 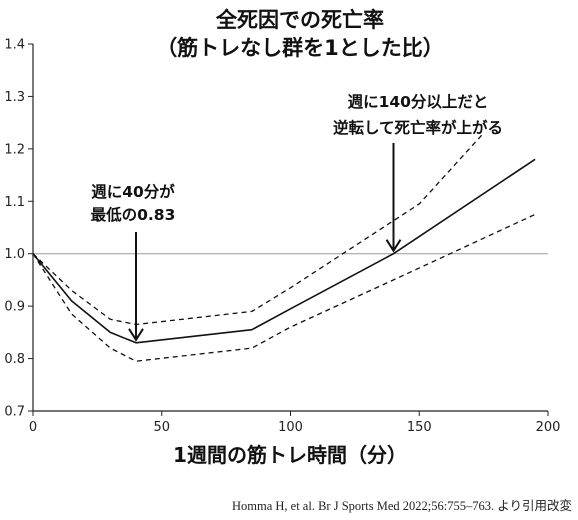 I want to click on y-tick-label: 0.7, so click(x=14, y=412).